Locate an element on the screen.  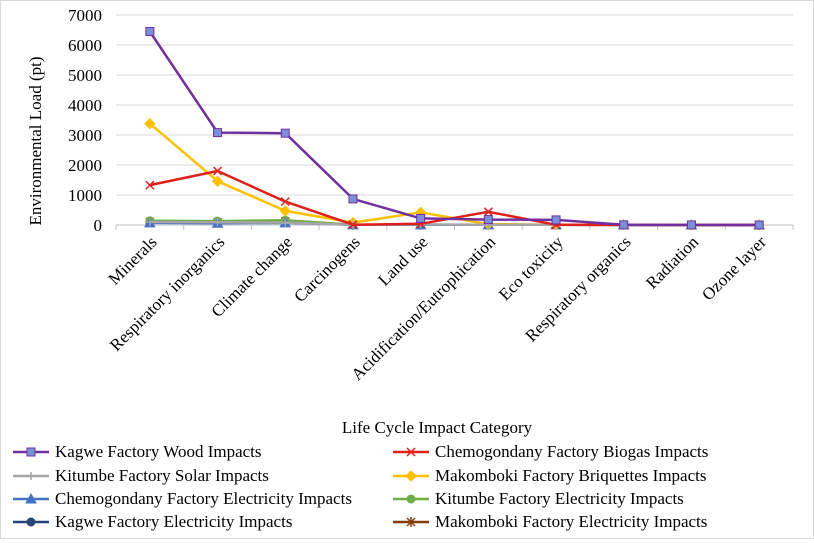
legend-entry: Kagwe Factory Wood Impacts is located at coordinates (137, 451).